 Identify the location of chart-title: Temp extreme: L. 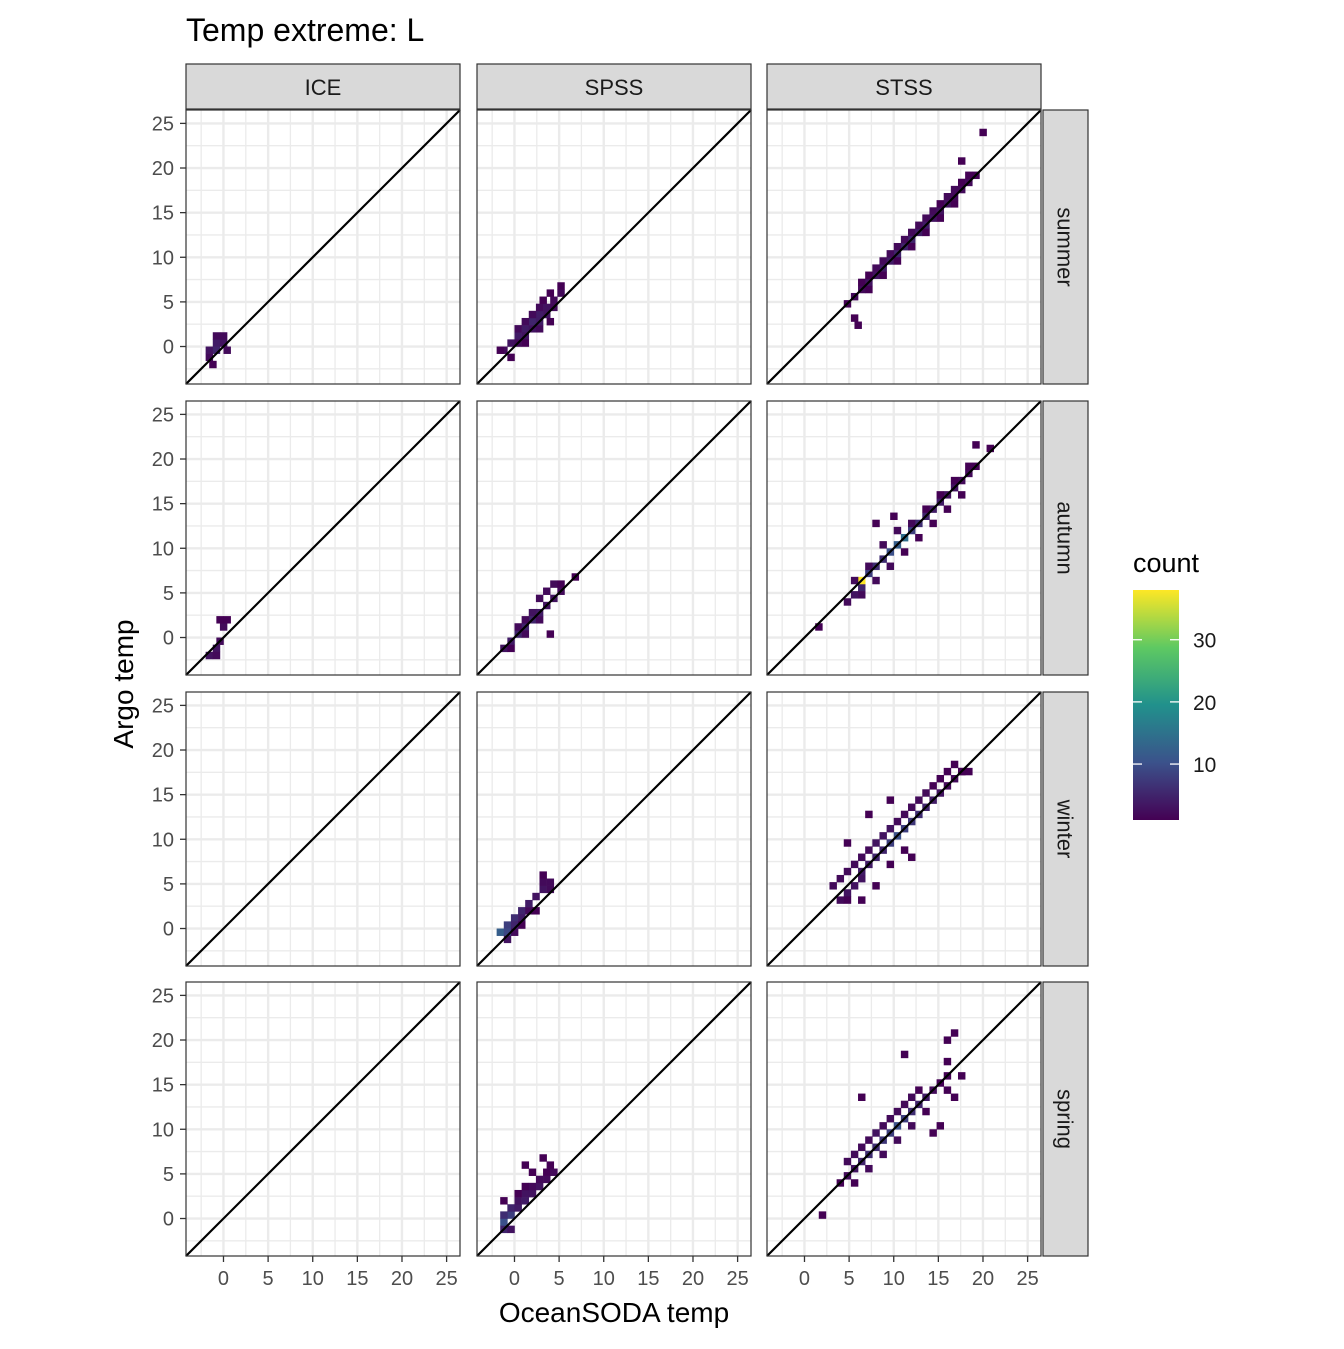
(305, 30).